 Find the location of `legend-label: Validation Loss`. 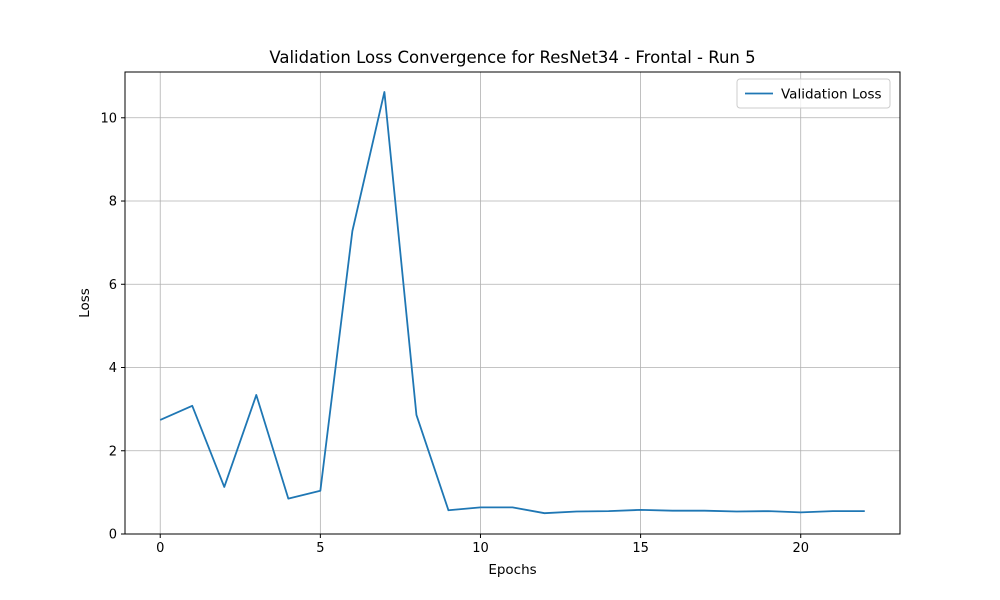

legend-label: Validation Loss is located at coordinates (831, 95).